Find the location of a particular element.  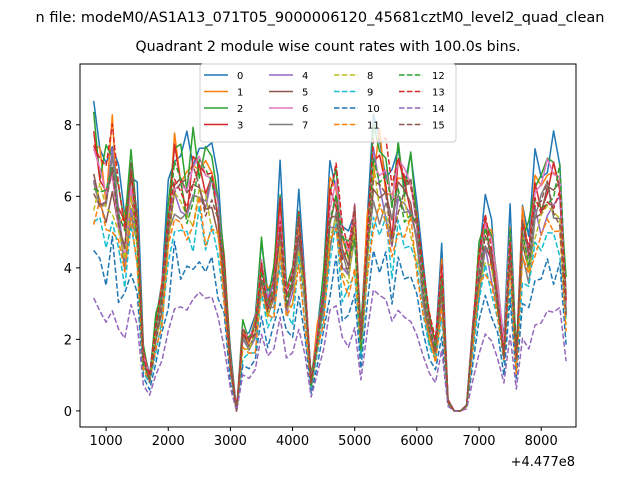

y-tick-label: 6 is located at coordinates (68, 197).